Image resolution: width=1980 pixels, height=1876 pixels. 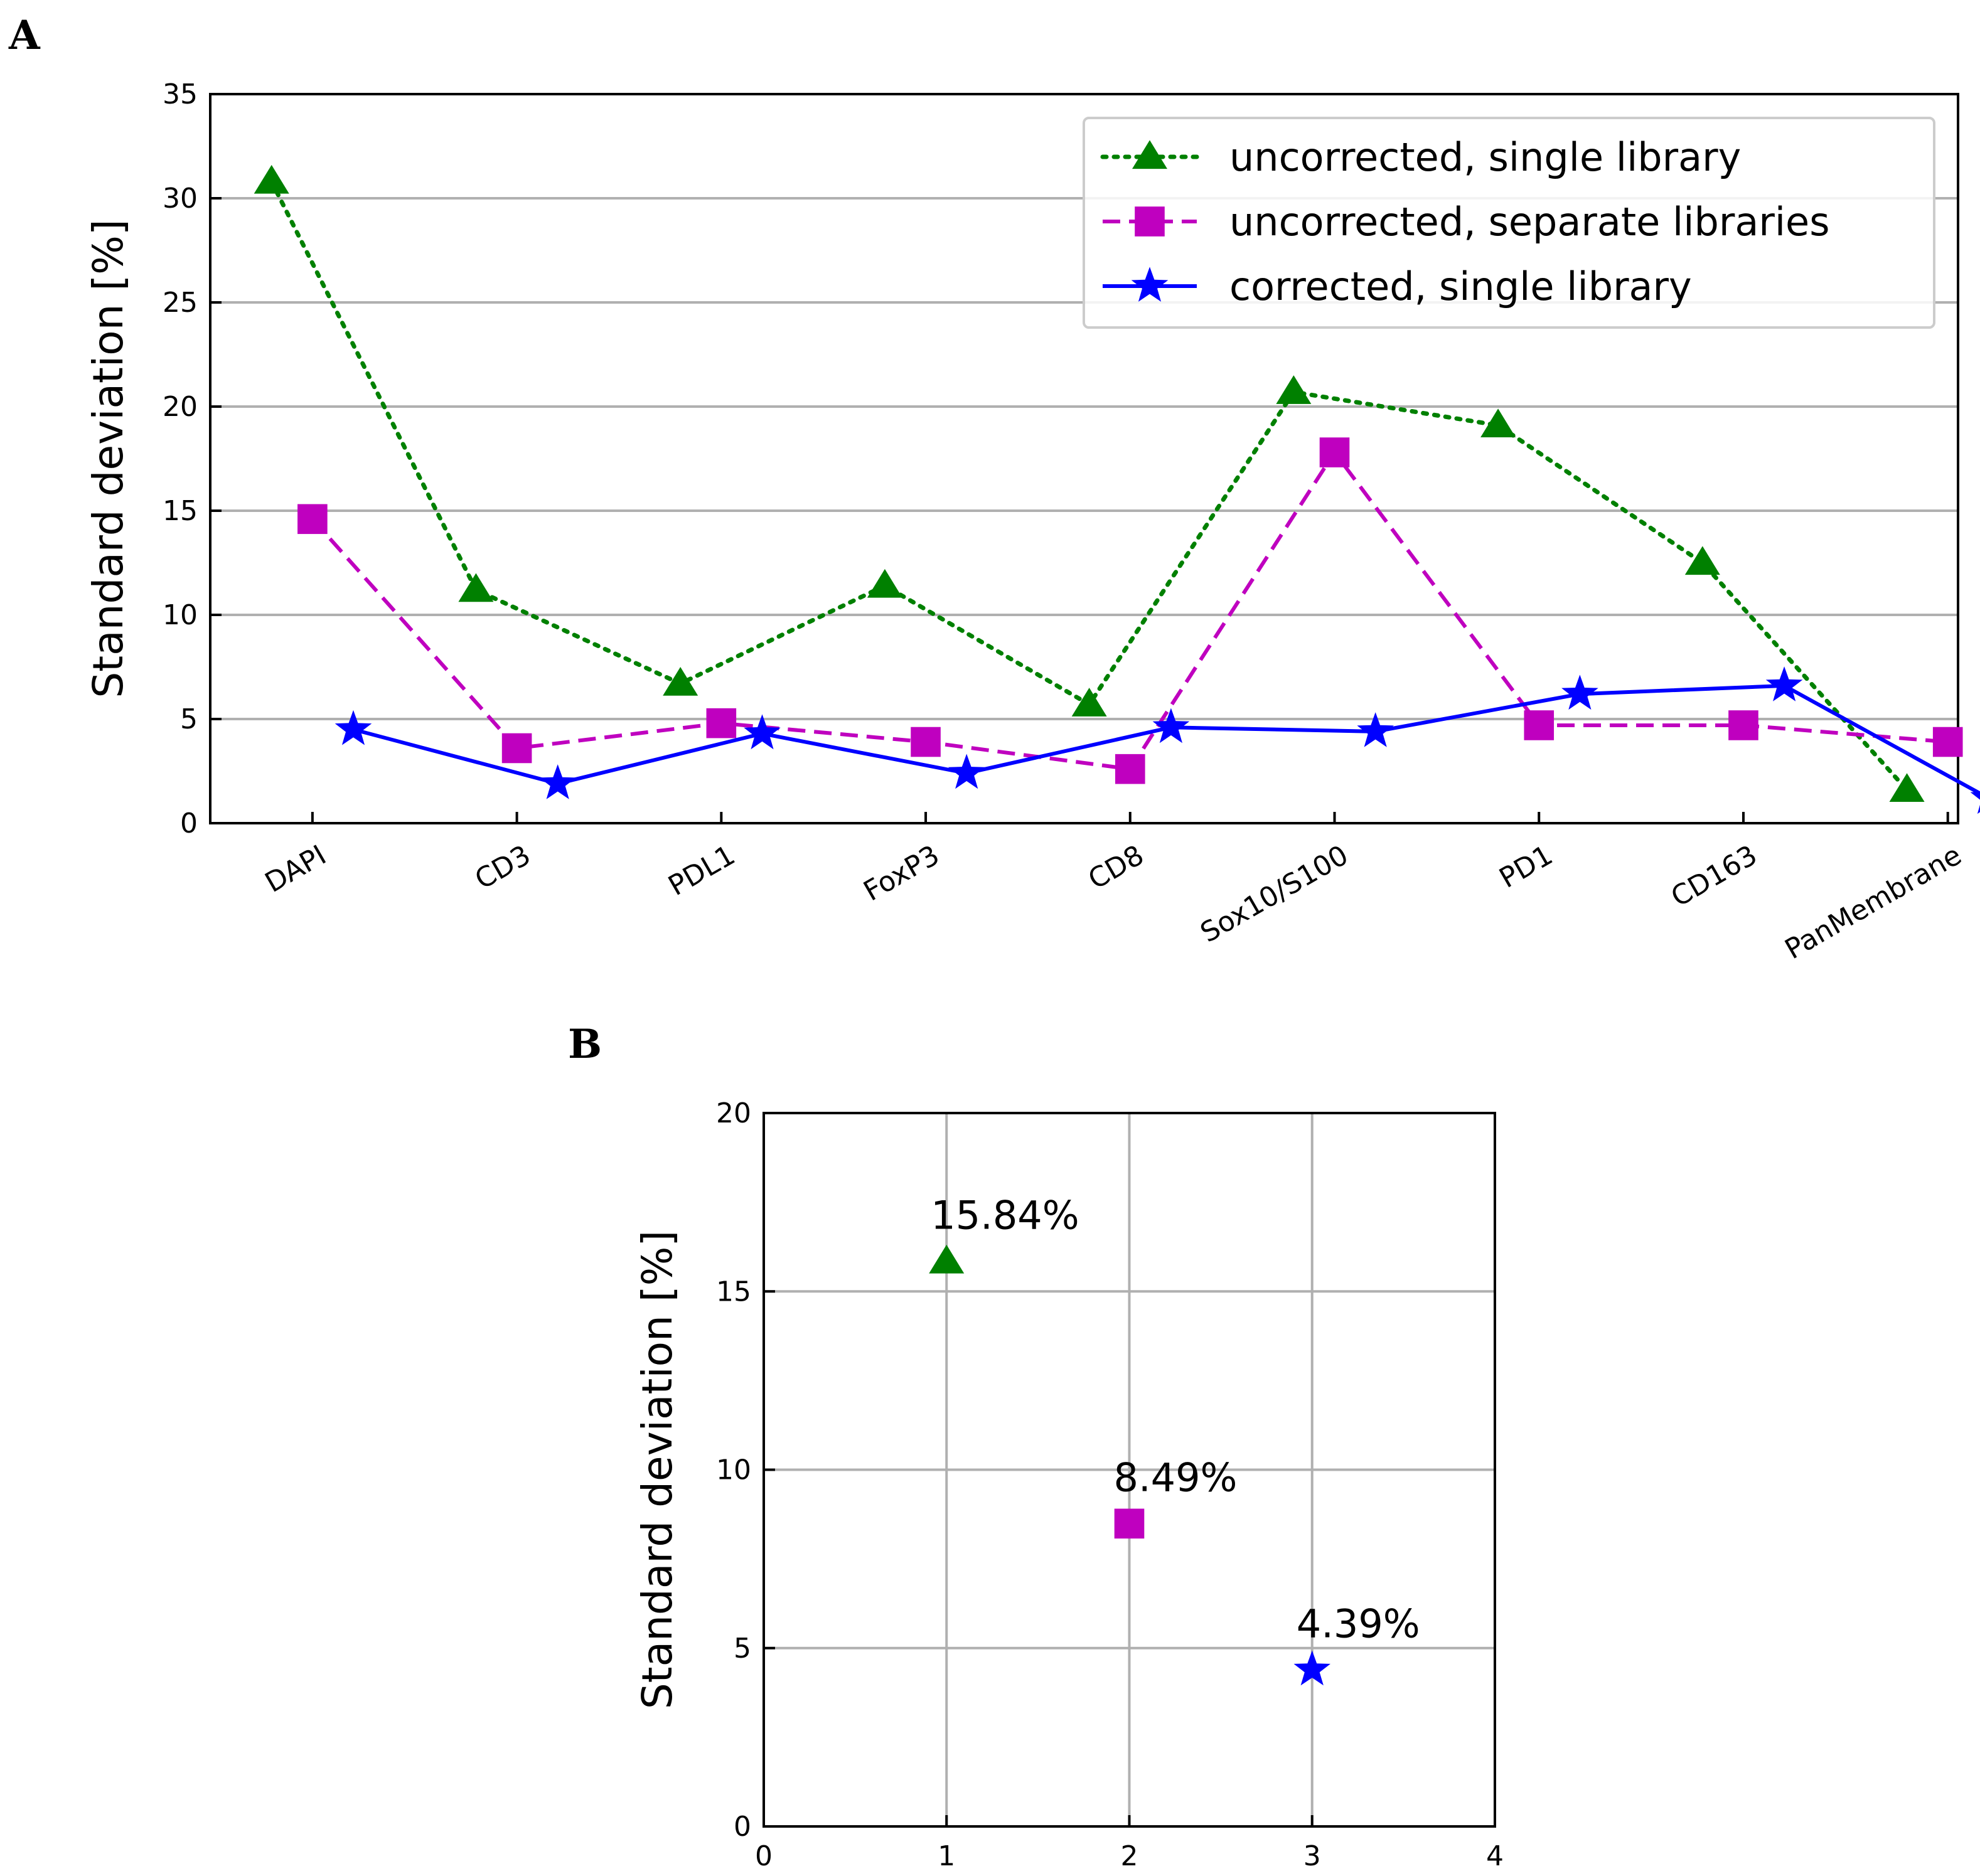 I want to click on x-tick-label: CD8, so click(x=1116, y=867).